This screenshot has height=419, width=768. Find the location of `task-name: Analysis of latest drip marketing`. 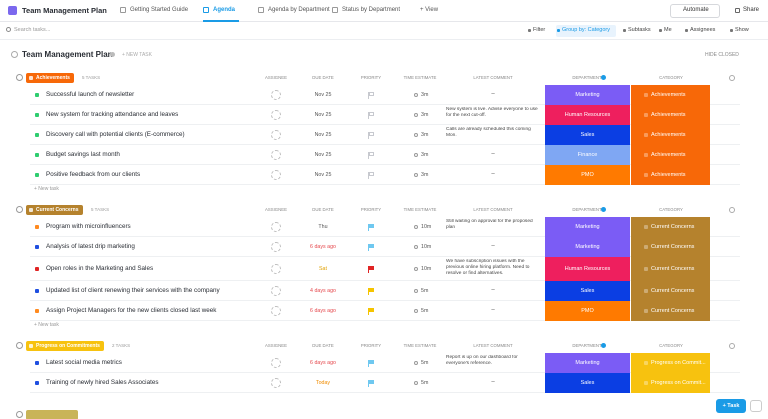

task-name: Analysis of latest drip marketing is located at coordinates (90, 246).